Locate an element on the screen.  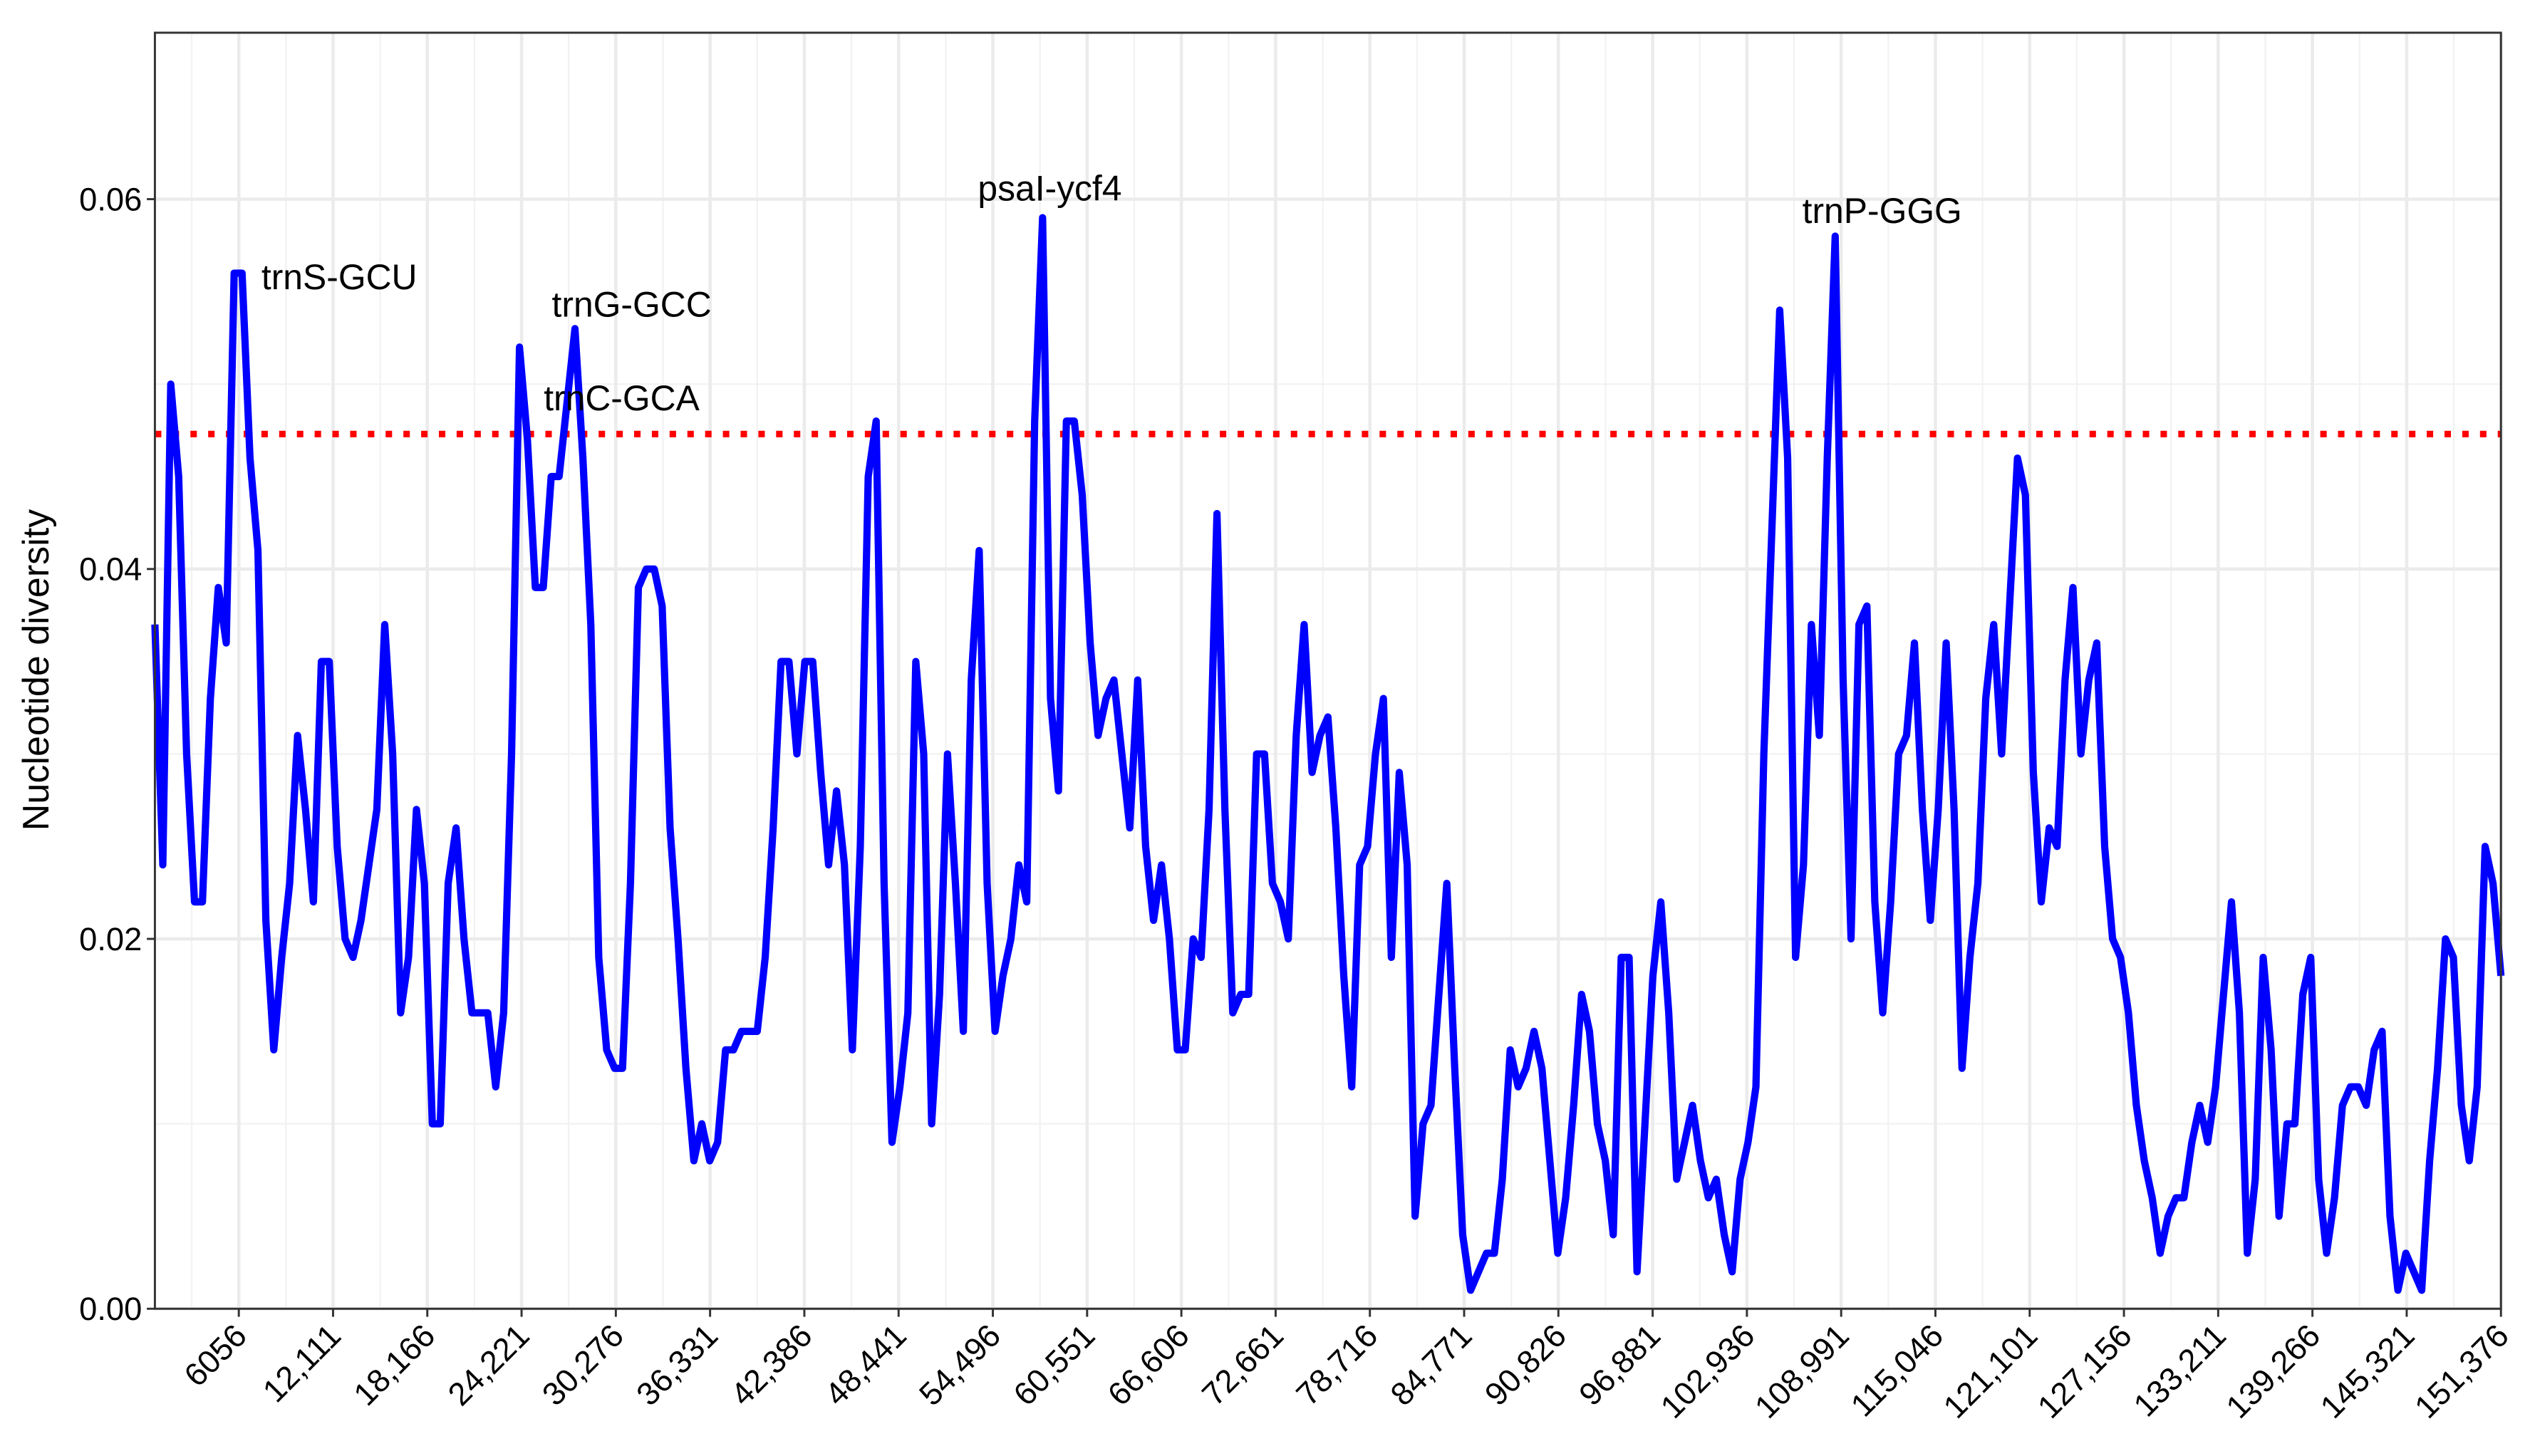
y-tick-label: 0.00 is located at coordinates (110, 1309).